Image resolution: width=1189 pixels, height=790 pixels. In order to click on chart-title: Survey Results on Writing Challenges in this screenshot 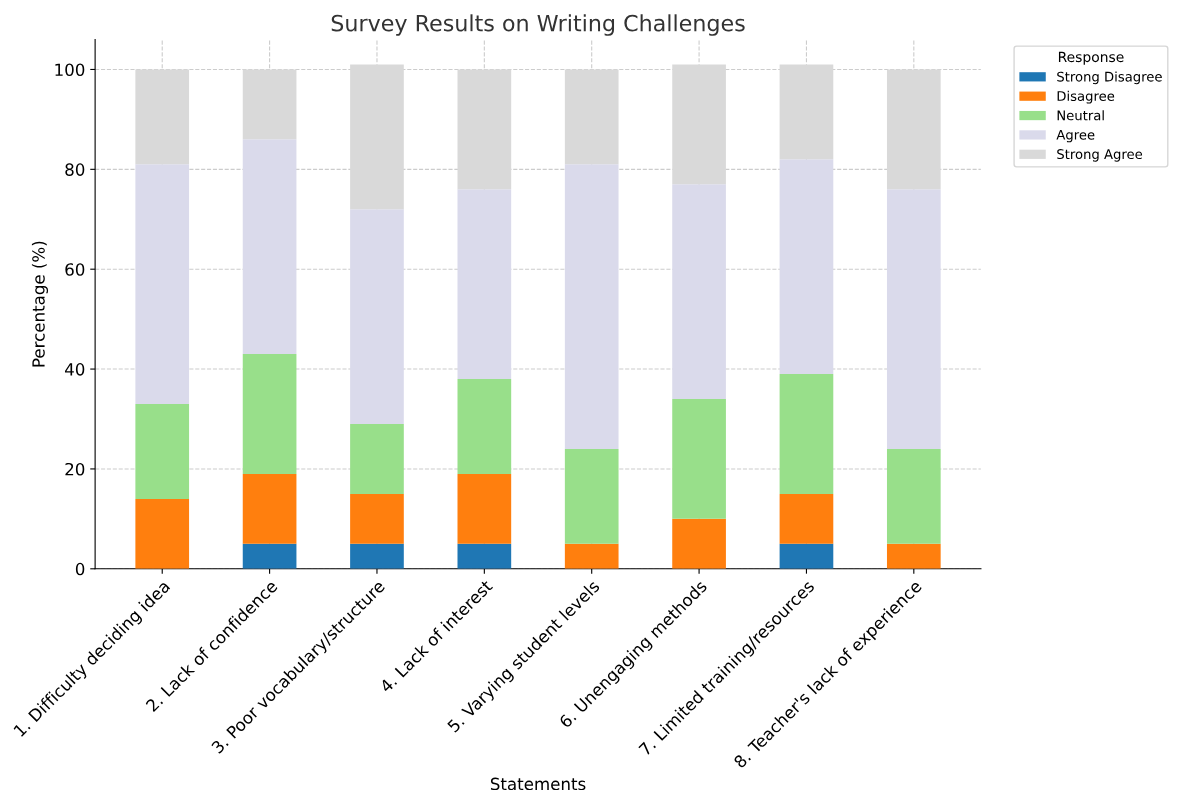, I will do `click(538, 25)`.